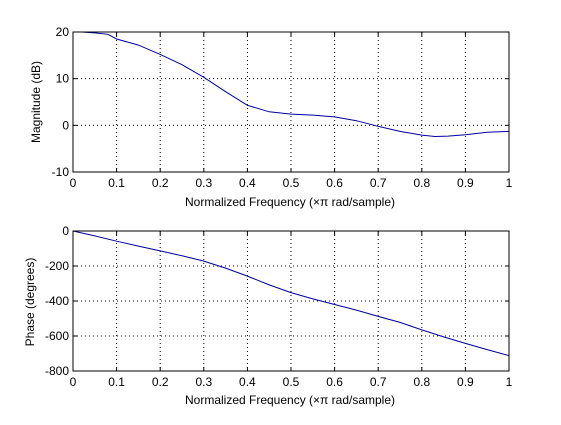 The height and width of the screenshot is (425, 561). What do you see at coordinates (203, 382) in the screenshot?
I see `phase-xtick-label: 0.3` at bounding box center [203, 382].